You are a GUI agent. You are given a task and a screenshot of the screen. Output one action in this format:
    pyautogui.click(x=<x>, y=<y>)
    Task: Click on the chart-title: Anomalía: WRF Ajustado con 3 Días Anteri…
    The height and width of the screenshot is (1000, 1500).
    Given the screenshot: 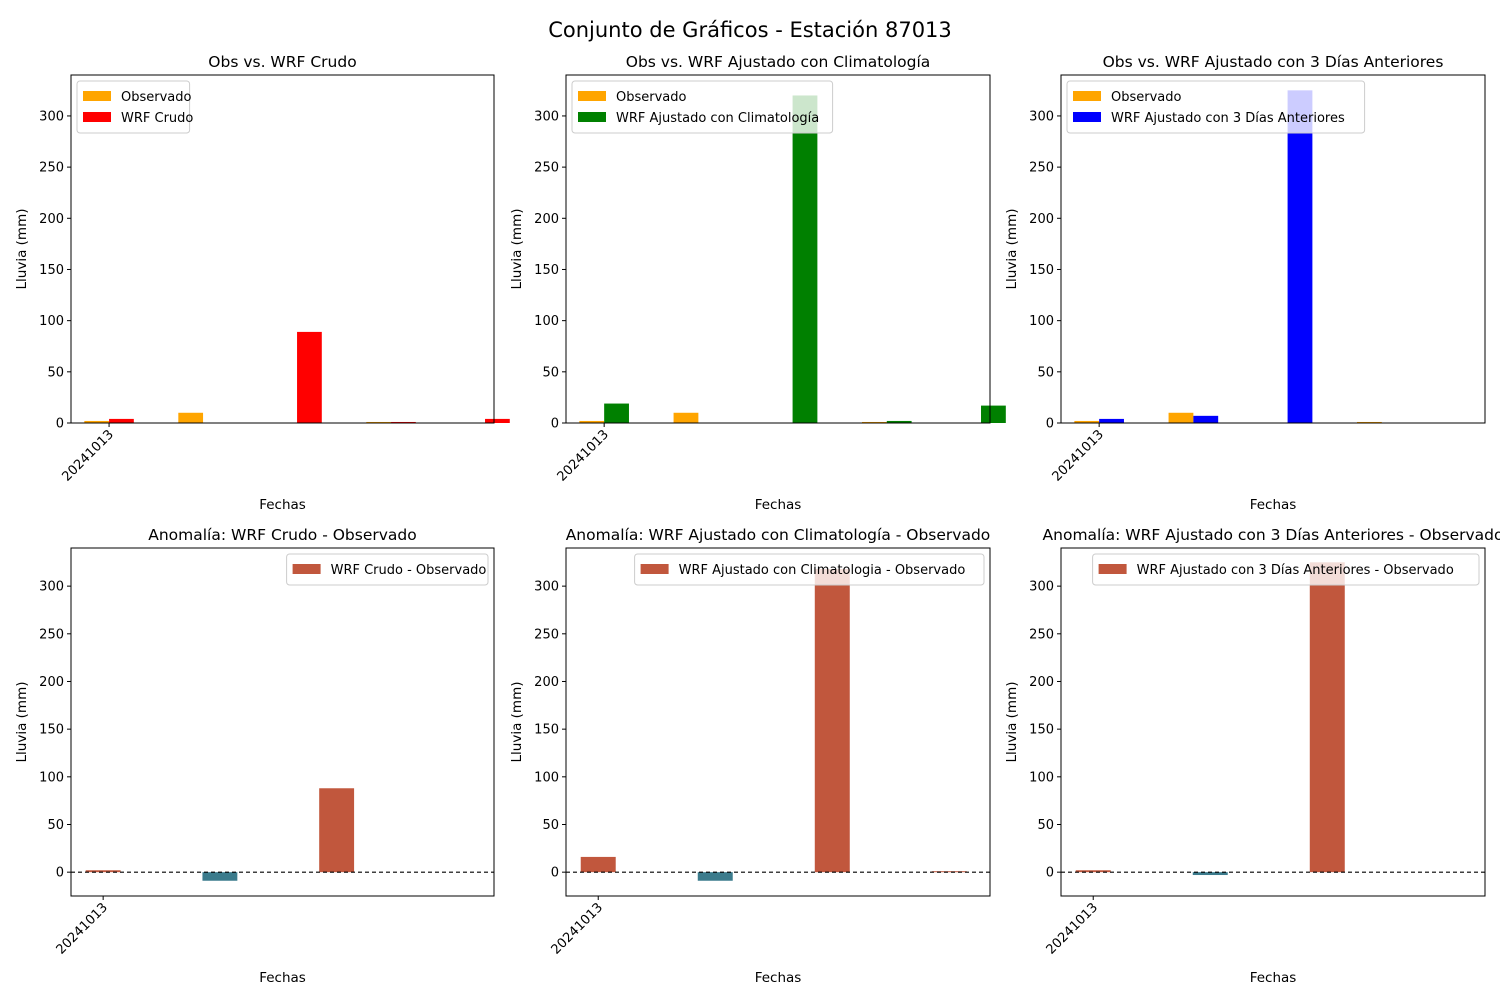 What is the action you would take?
    pyautogui.click(x=1271, y=535)
    